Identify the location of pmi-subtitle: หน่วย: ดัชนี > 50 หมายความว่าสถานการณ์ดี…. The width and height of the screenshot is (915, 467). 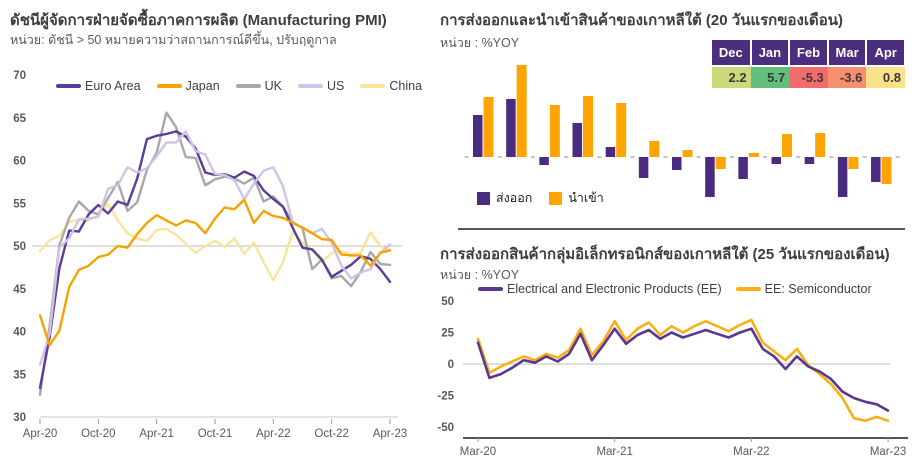
(173, 40).